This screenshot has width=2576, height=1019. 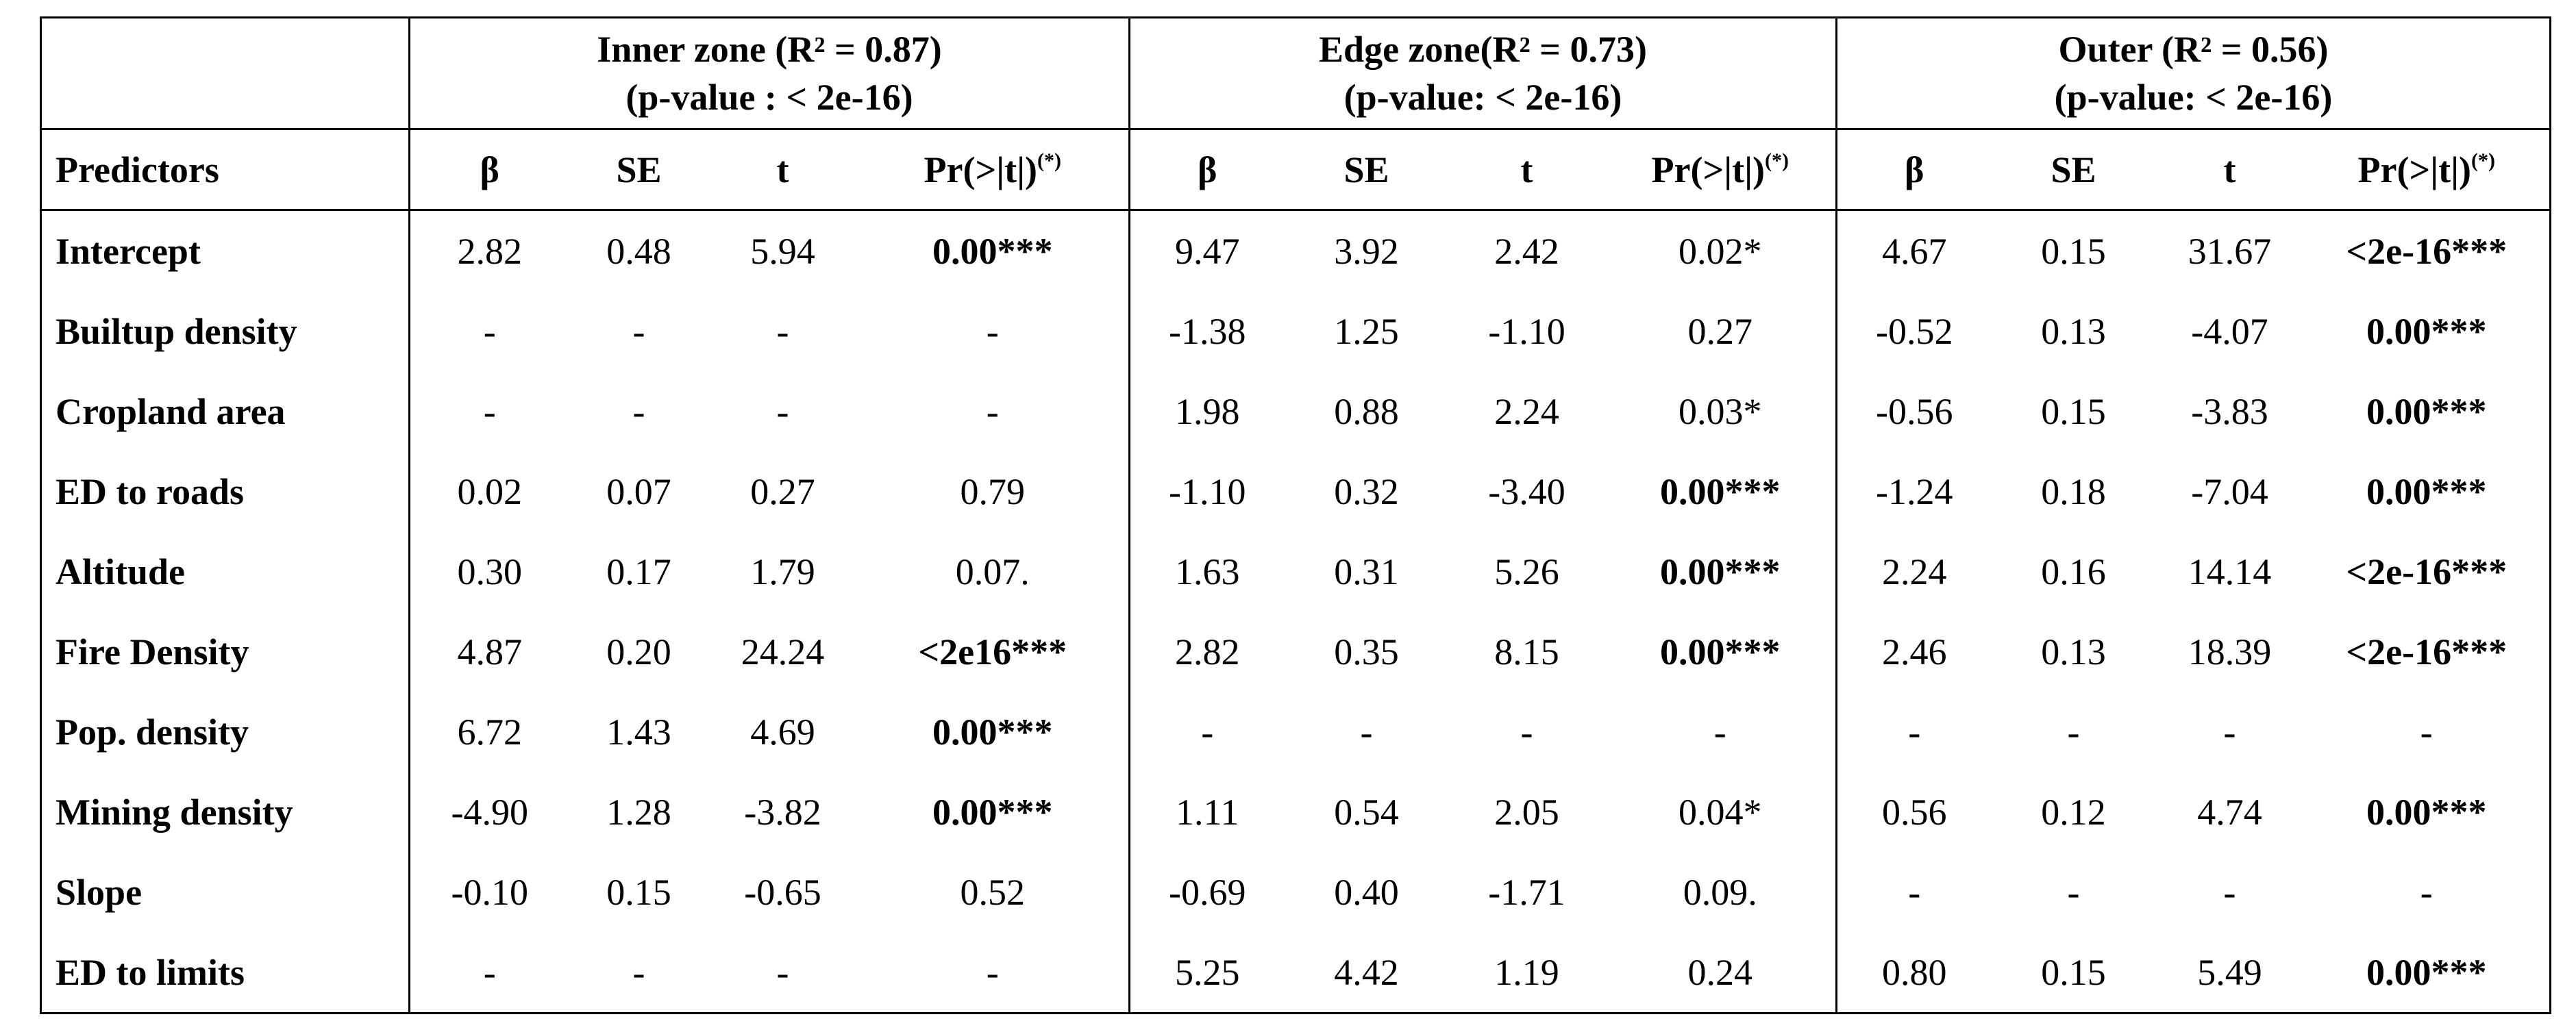 I want to click on value-cell: 1.19, so click(x=1526, y=973).